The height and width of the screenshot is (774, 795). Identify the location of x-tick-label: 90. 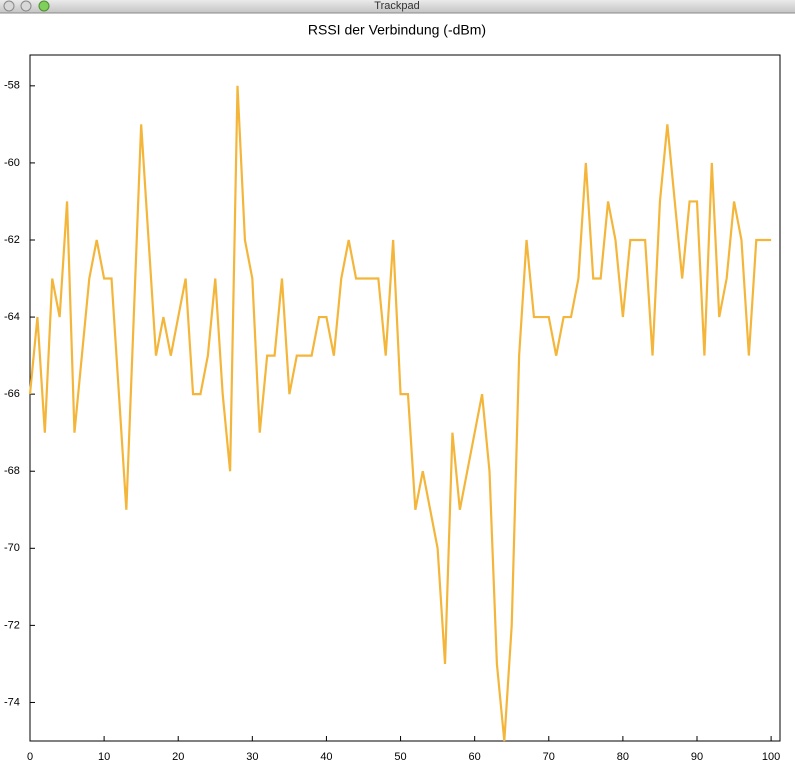
(697, 757).